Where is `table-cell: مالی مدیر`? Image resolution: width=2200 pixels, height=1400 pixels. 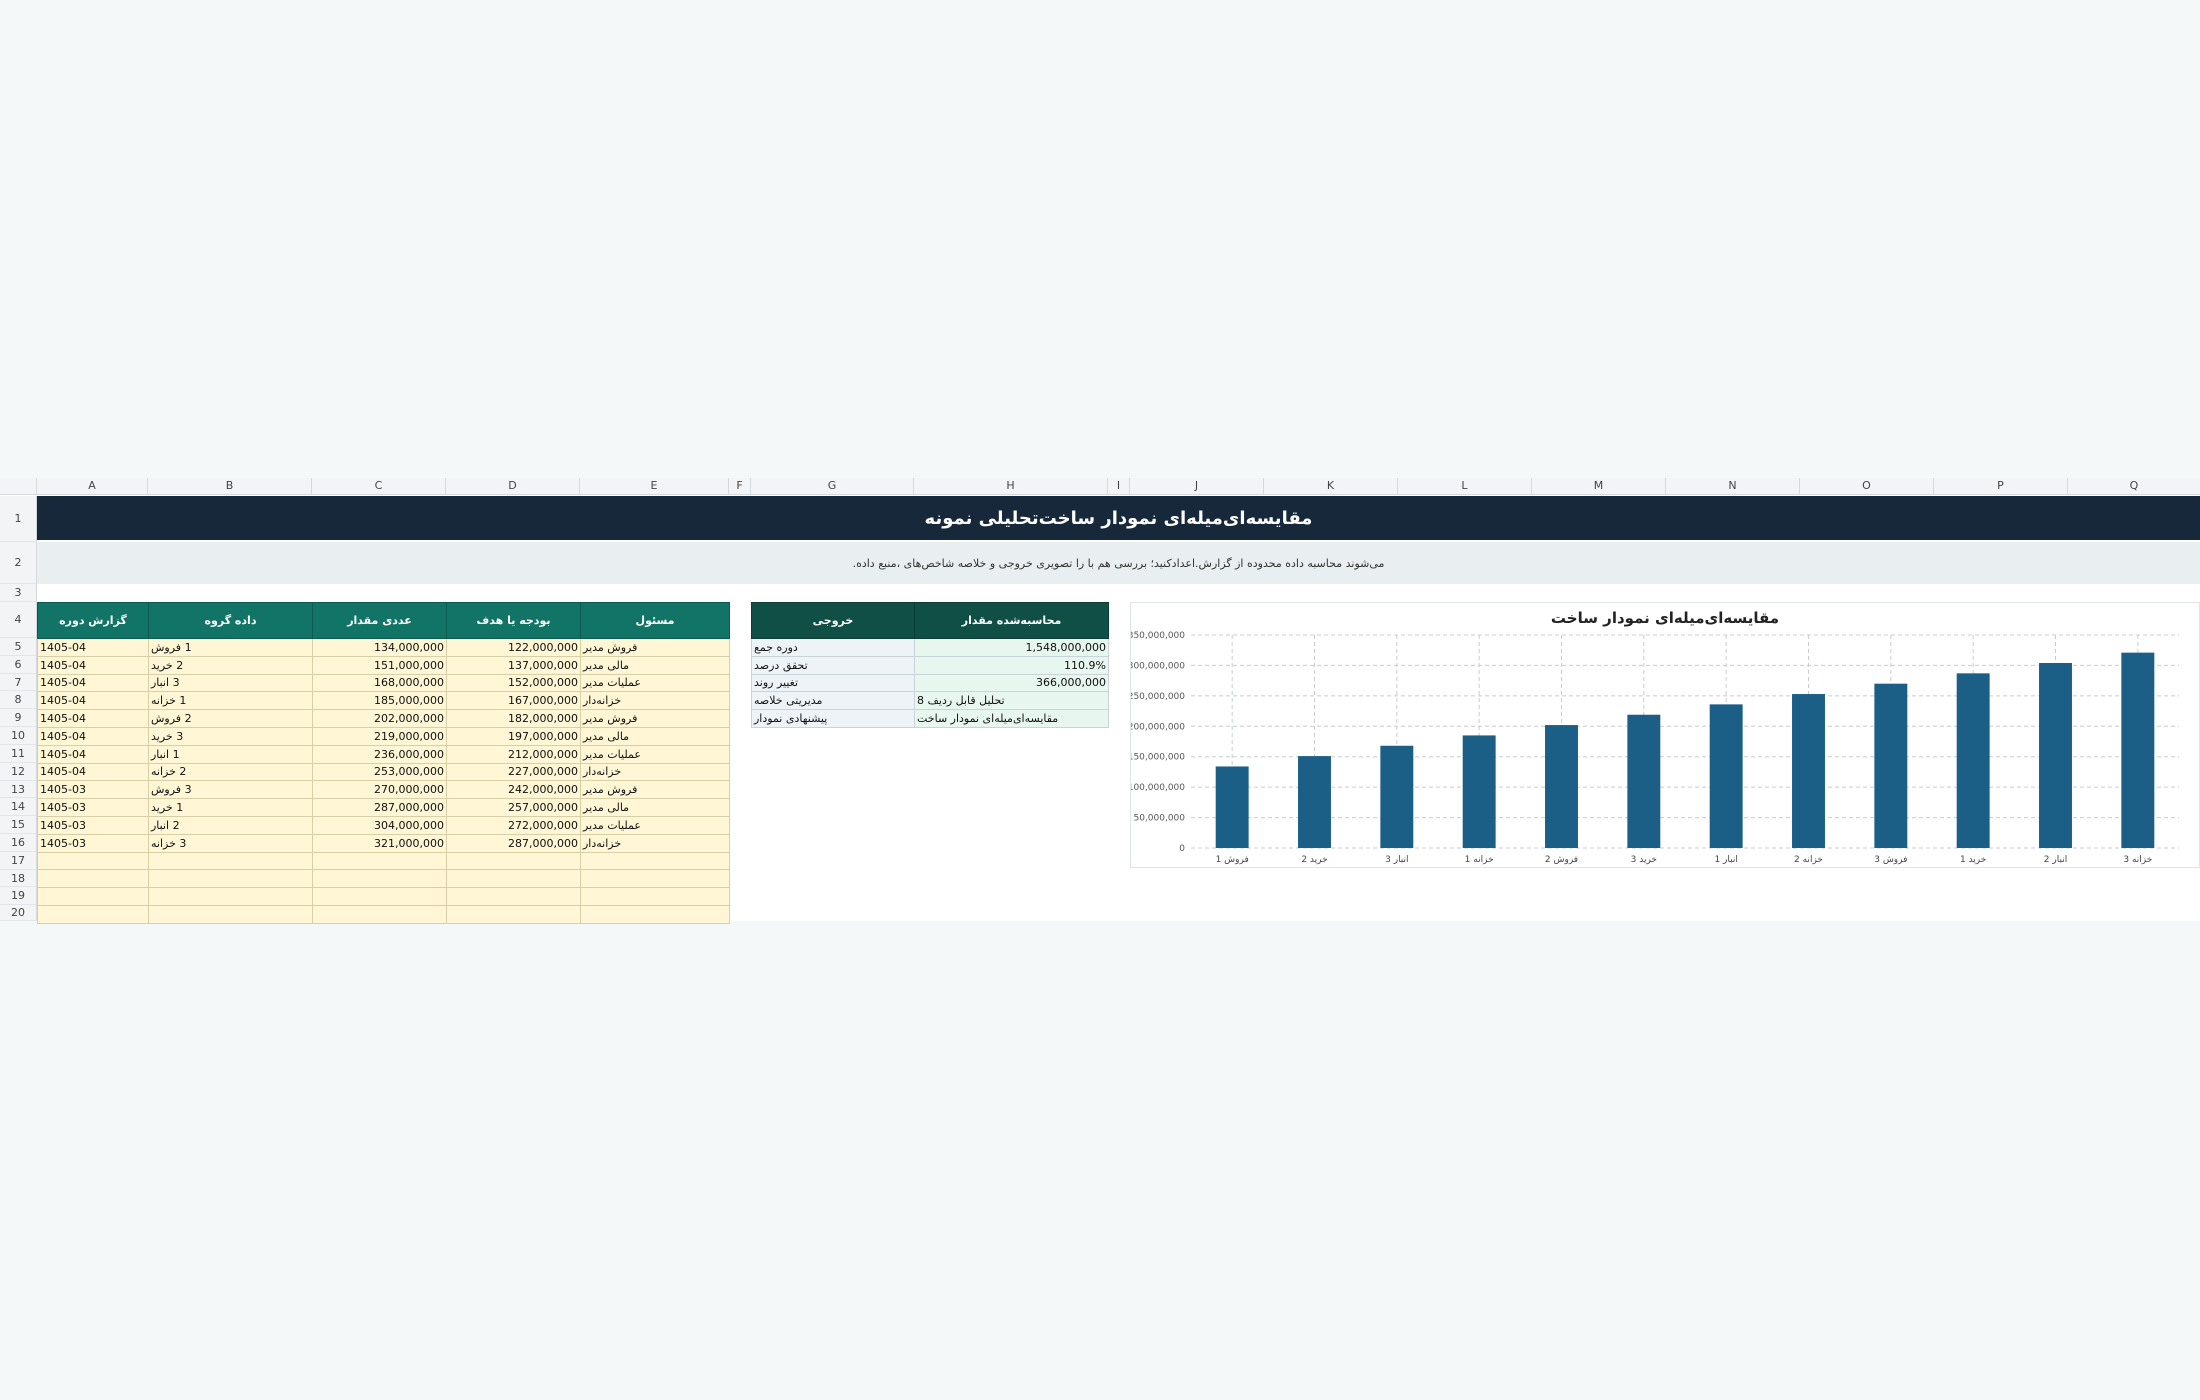 table-cell: مالی مدیر is located at coordinates (655, 665).